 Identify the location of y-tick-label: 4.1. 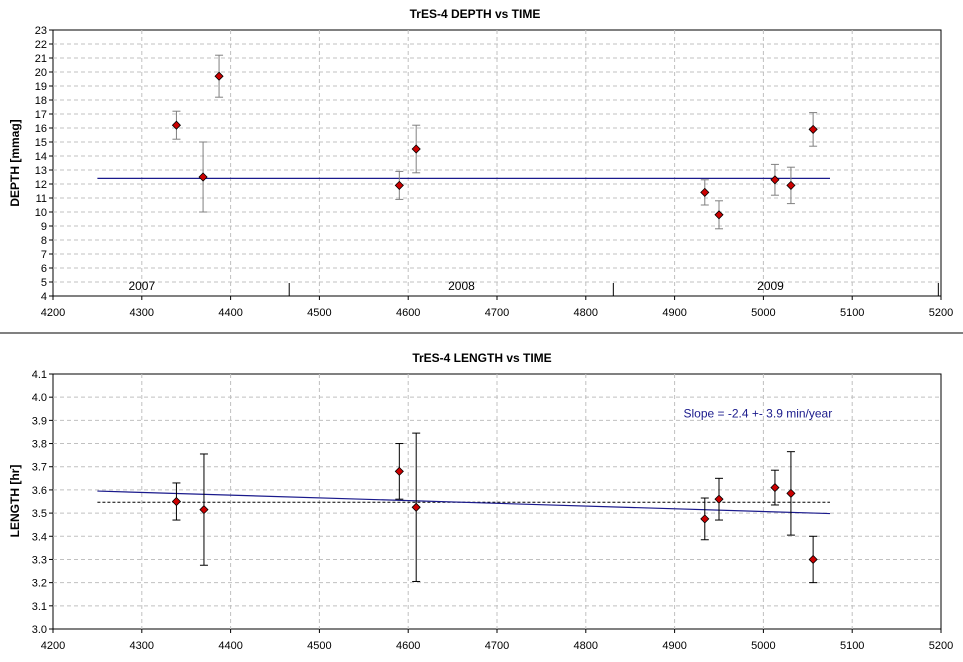
(39, 375).